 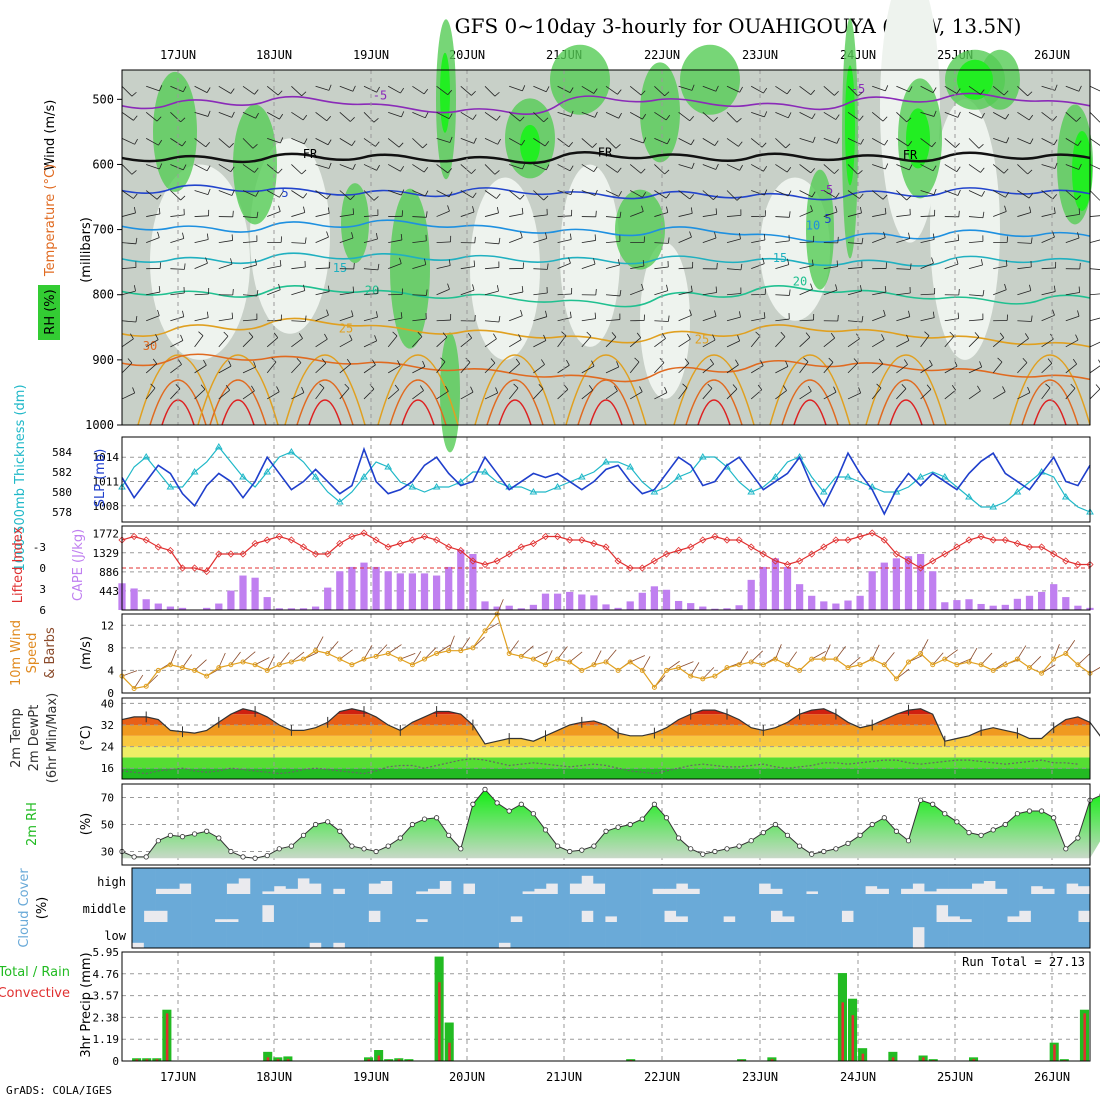 I want to click on rh-tick-label: 70, so click(x=107, y=798).